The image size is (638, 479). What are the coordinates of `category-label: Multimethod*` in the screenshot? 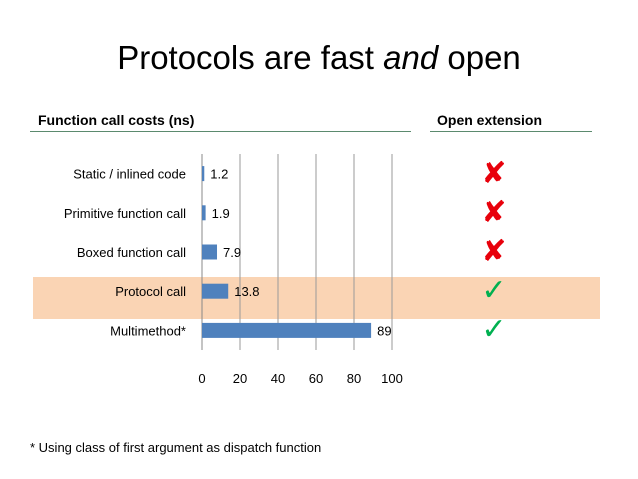 It's located at (148, 330).